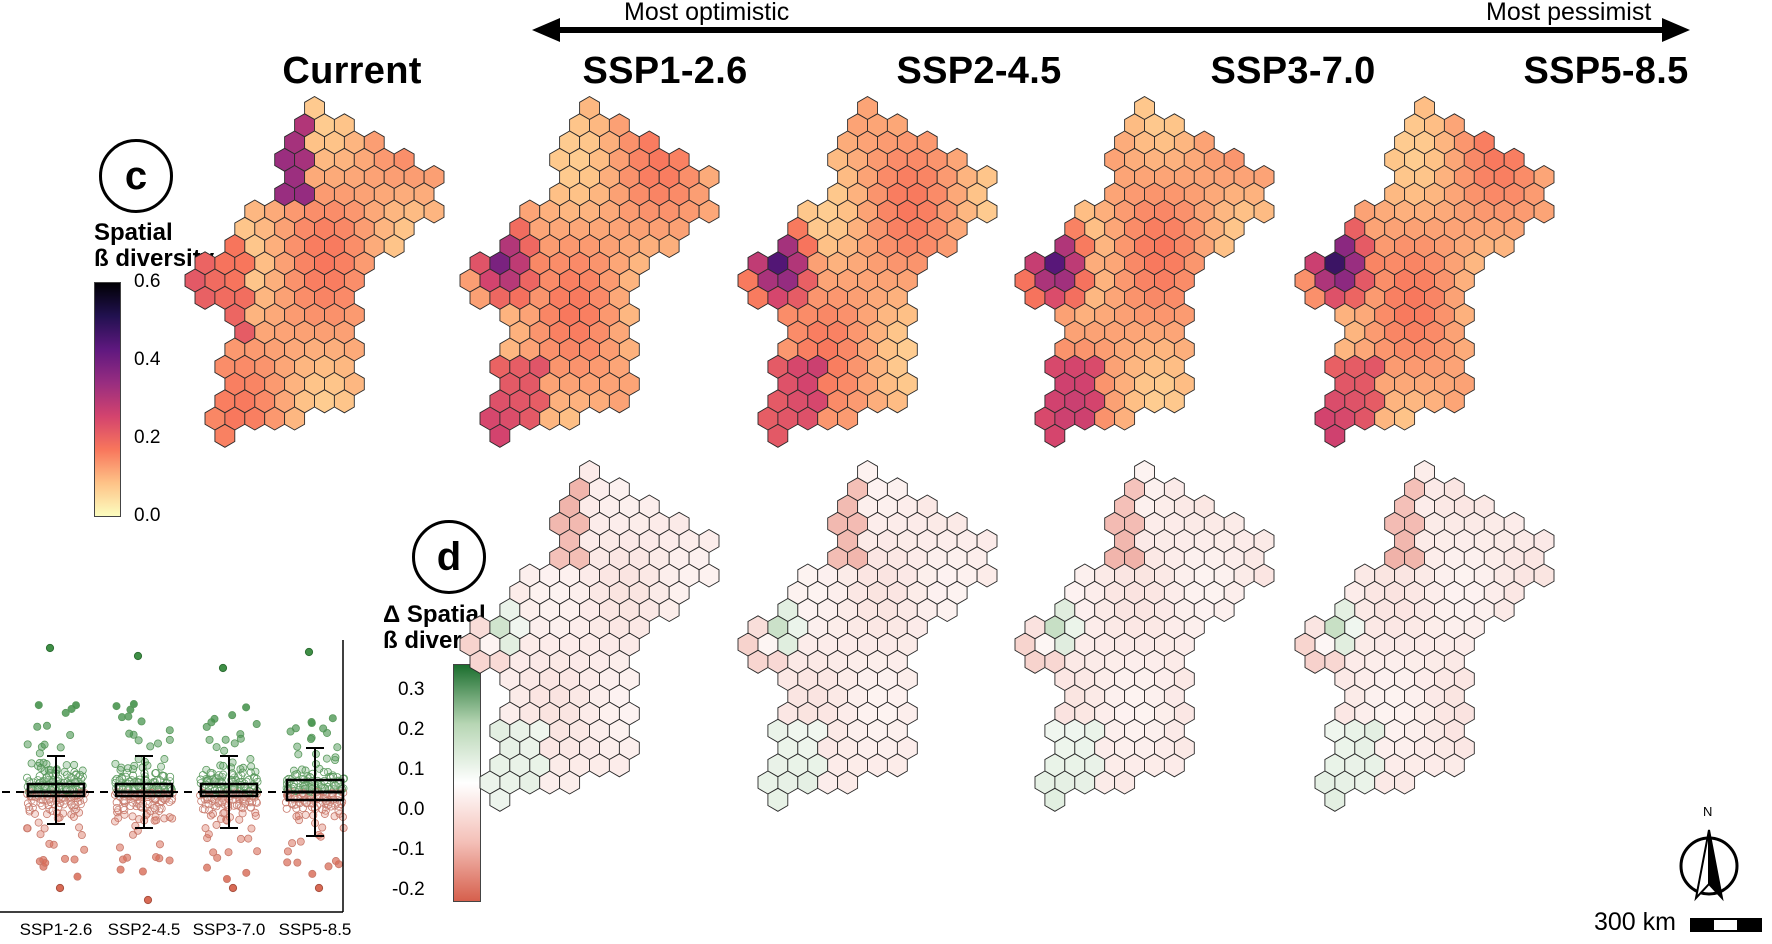 Image resolution: width=1772 pixels, height=944 pixels. I want to click on scenario-gradient-arrow, so click(1111, 30).